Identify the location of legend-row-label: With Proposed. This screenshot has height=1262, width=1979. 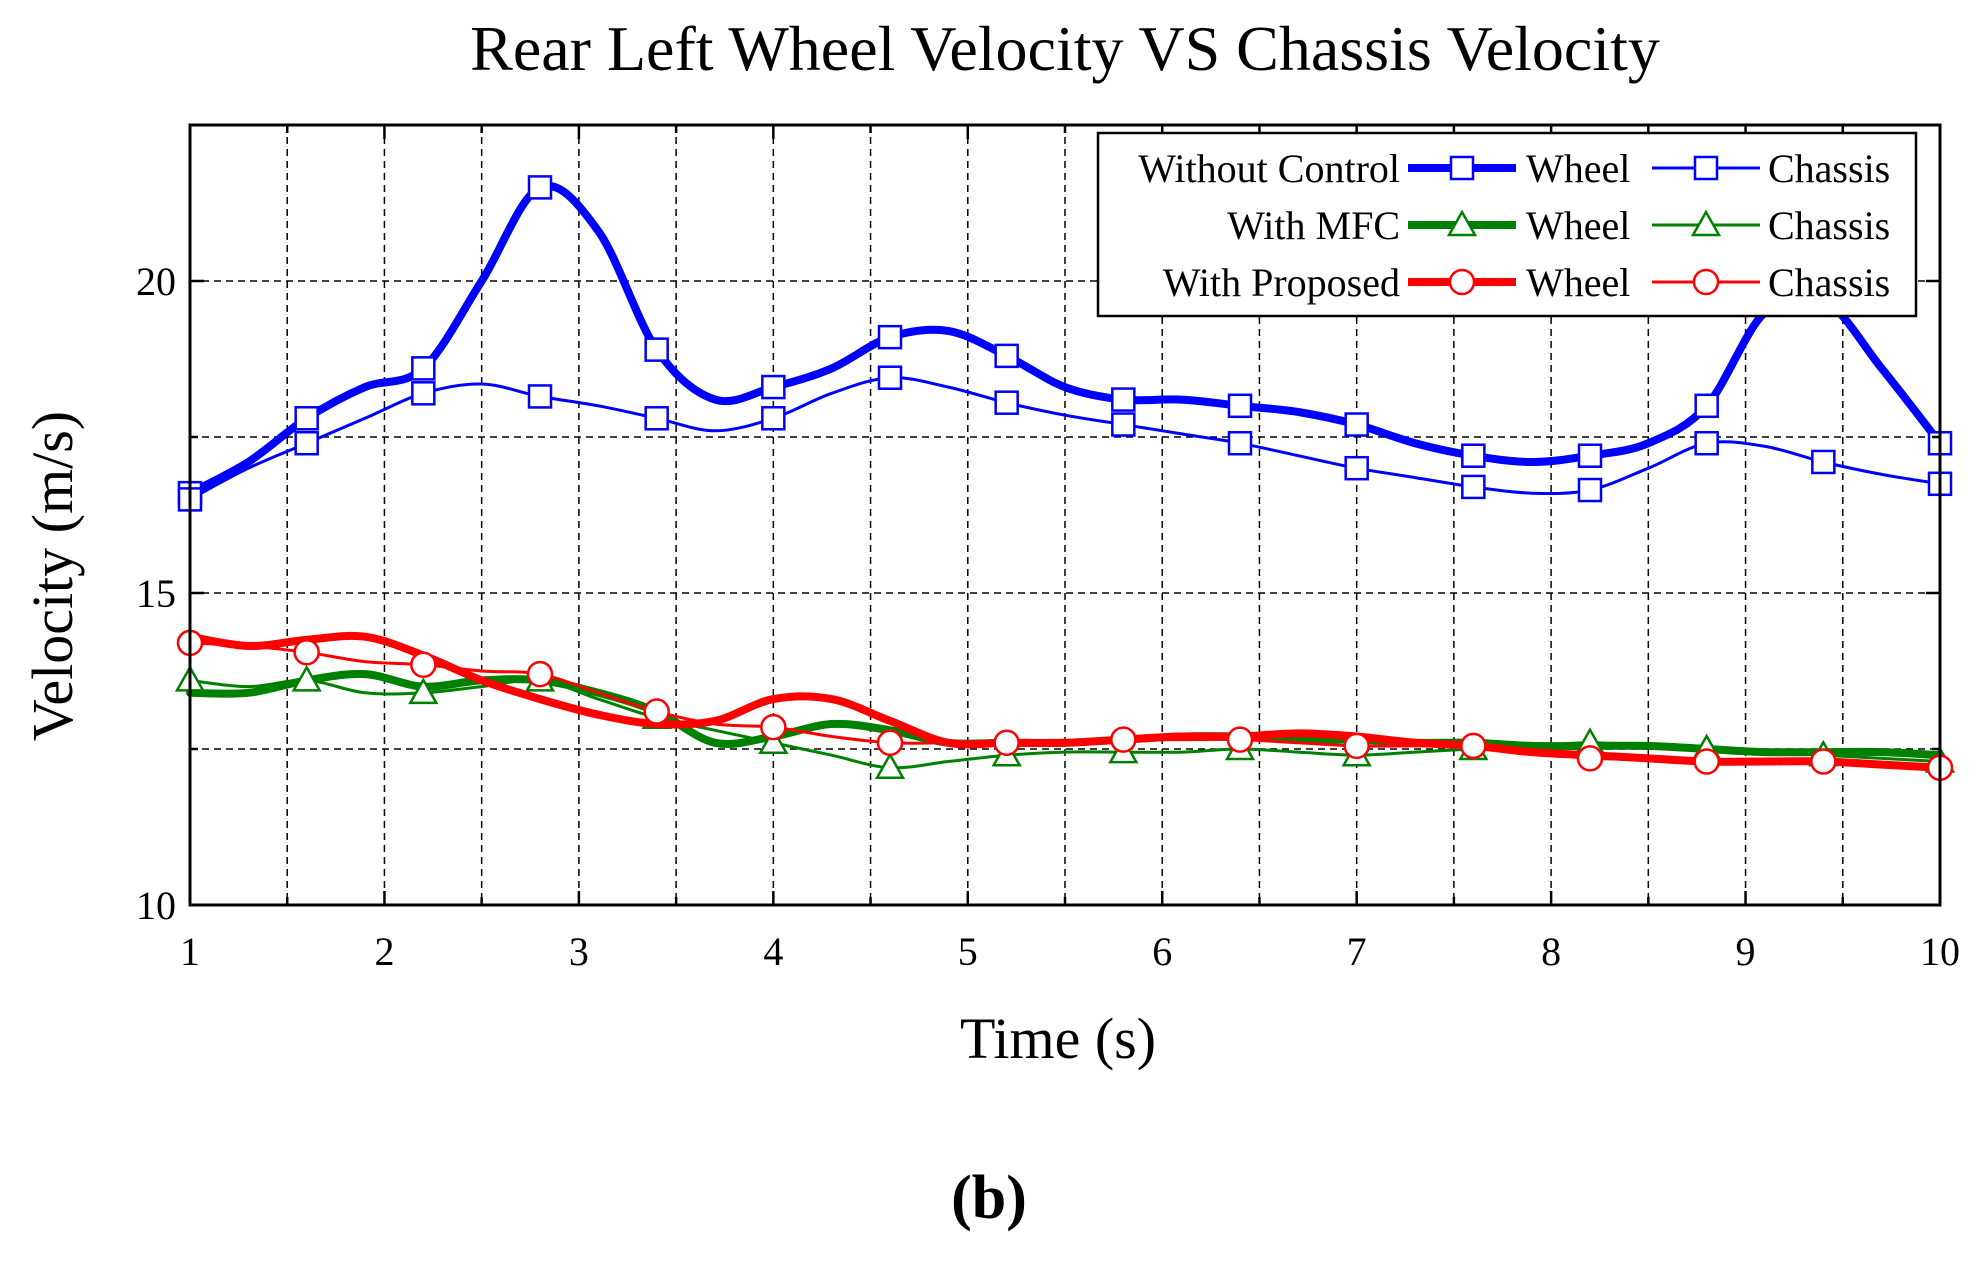
(1281, 282).